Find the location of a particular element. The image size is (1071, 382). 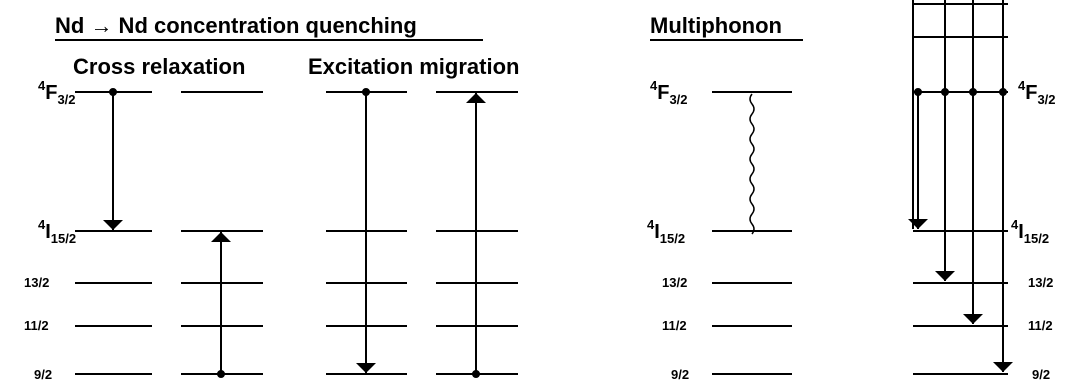

level-label-11-2: 11/2 is located at coordinates (36, 325).